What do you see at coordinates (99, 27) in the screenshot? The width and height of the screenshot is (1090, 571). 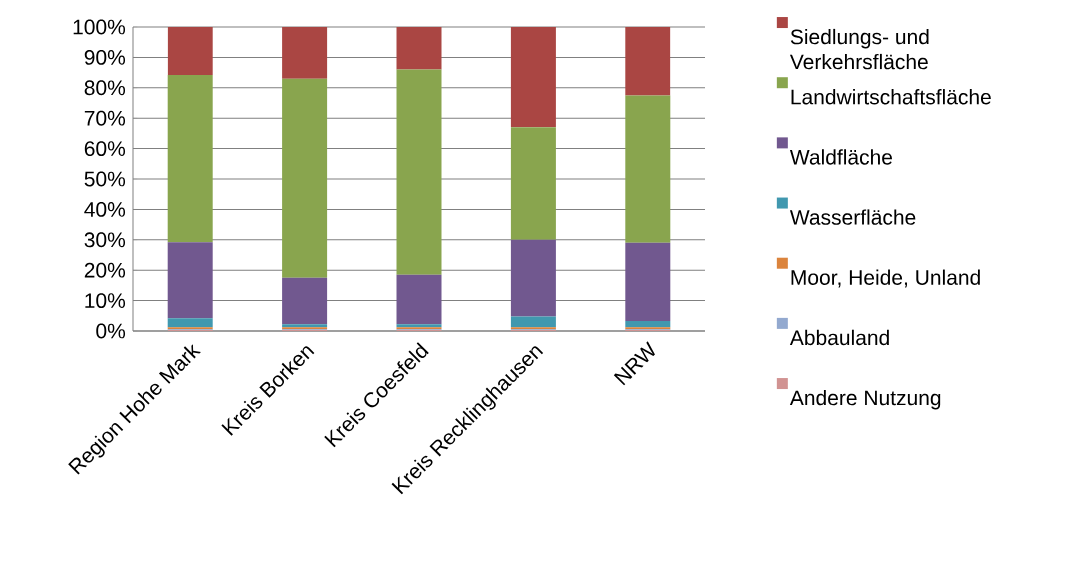 I see `y-tick-label: 100%` at bounding box center [99, 27].